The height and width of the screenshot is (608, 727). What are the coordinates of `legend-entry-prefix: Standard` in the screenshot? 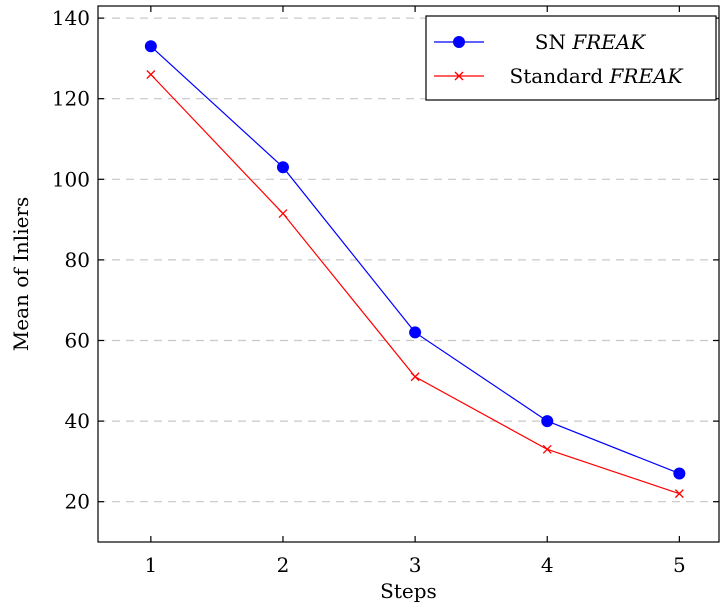 It's located at (560, 76).